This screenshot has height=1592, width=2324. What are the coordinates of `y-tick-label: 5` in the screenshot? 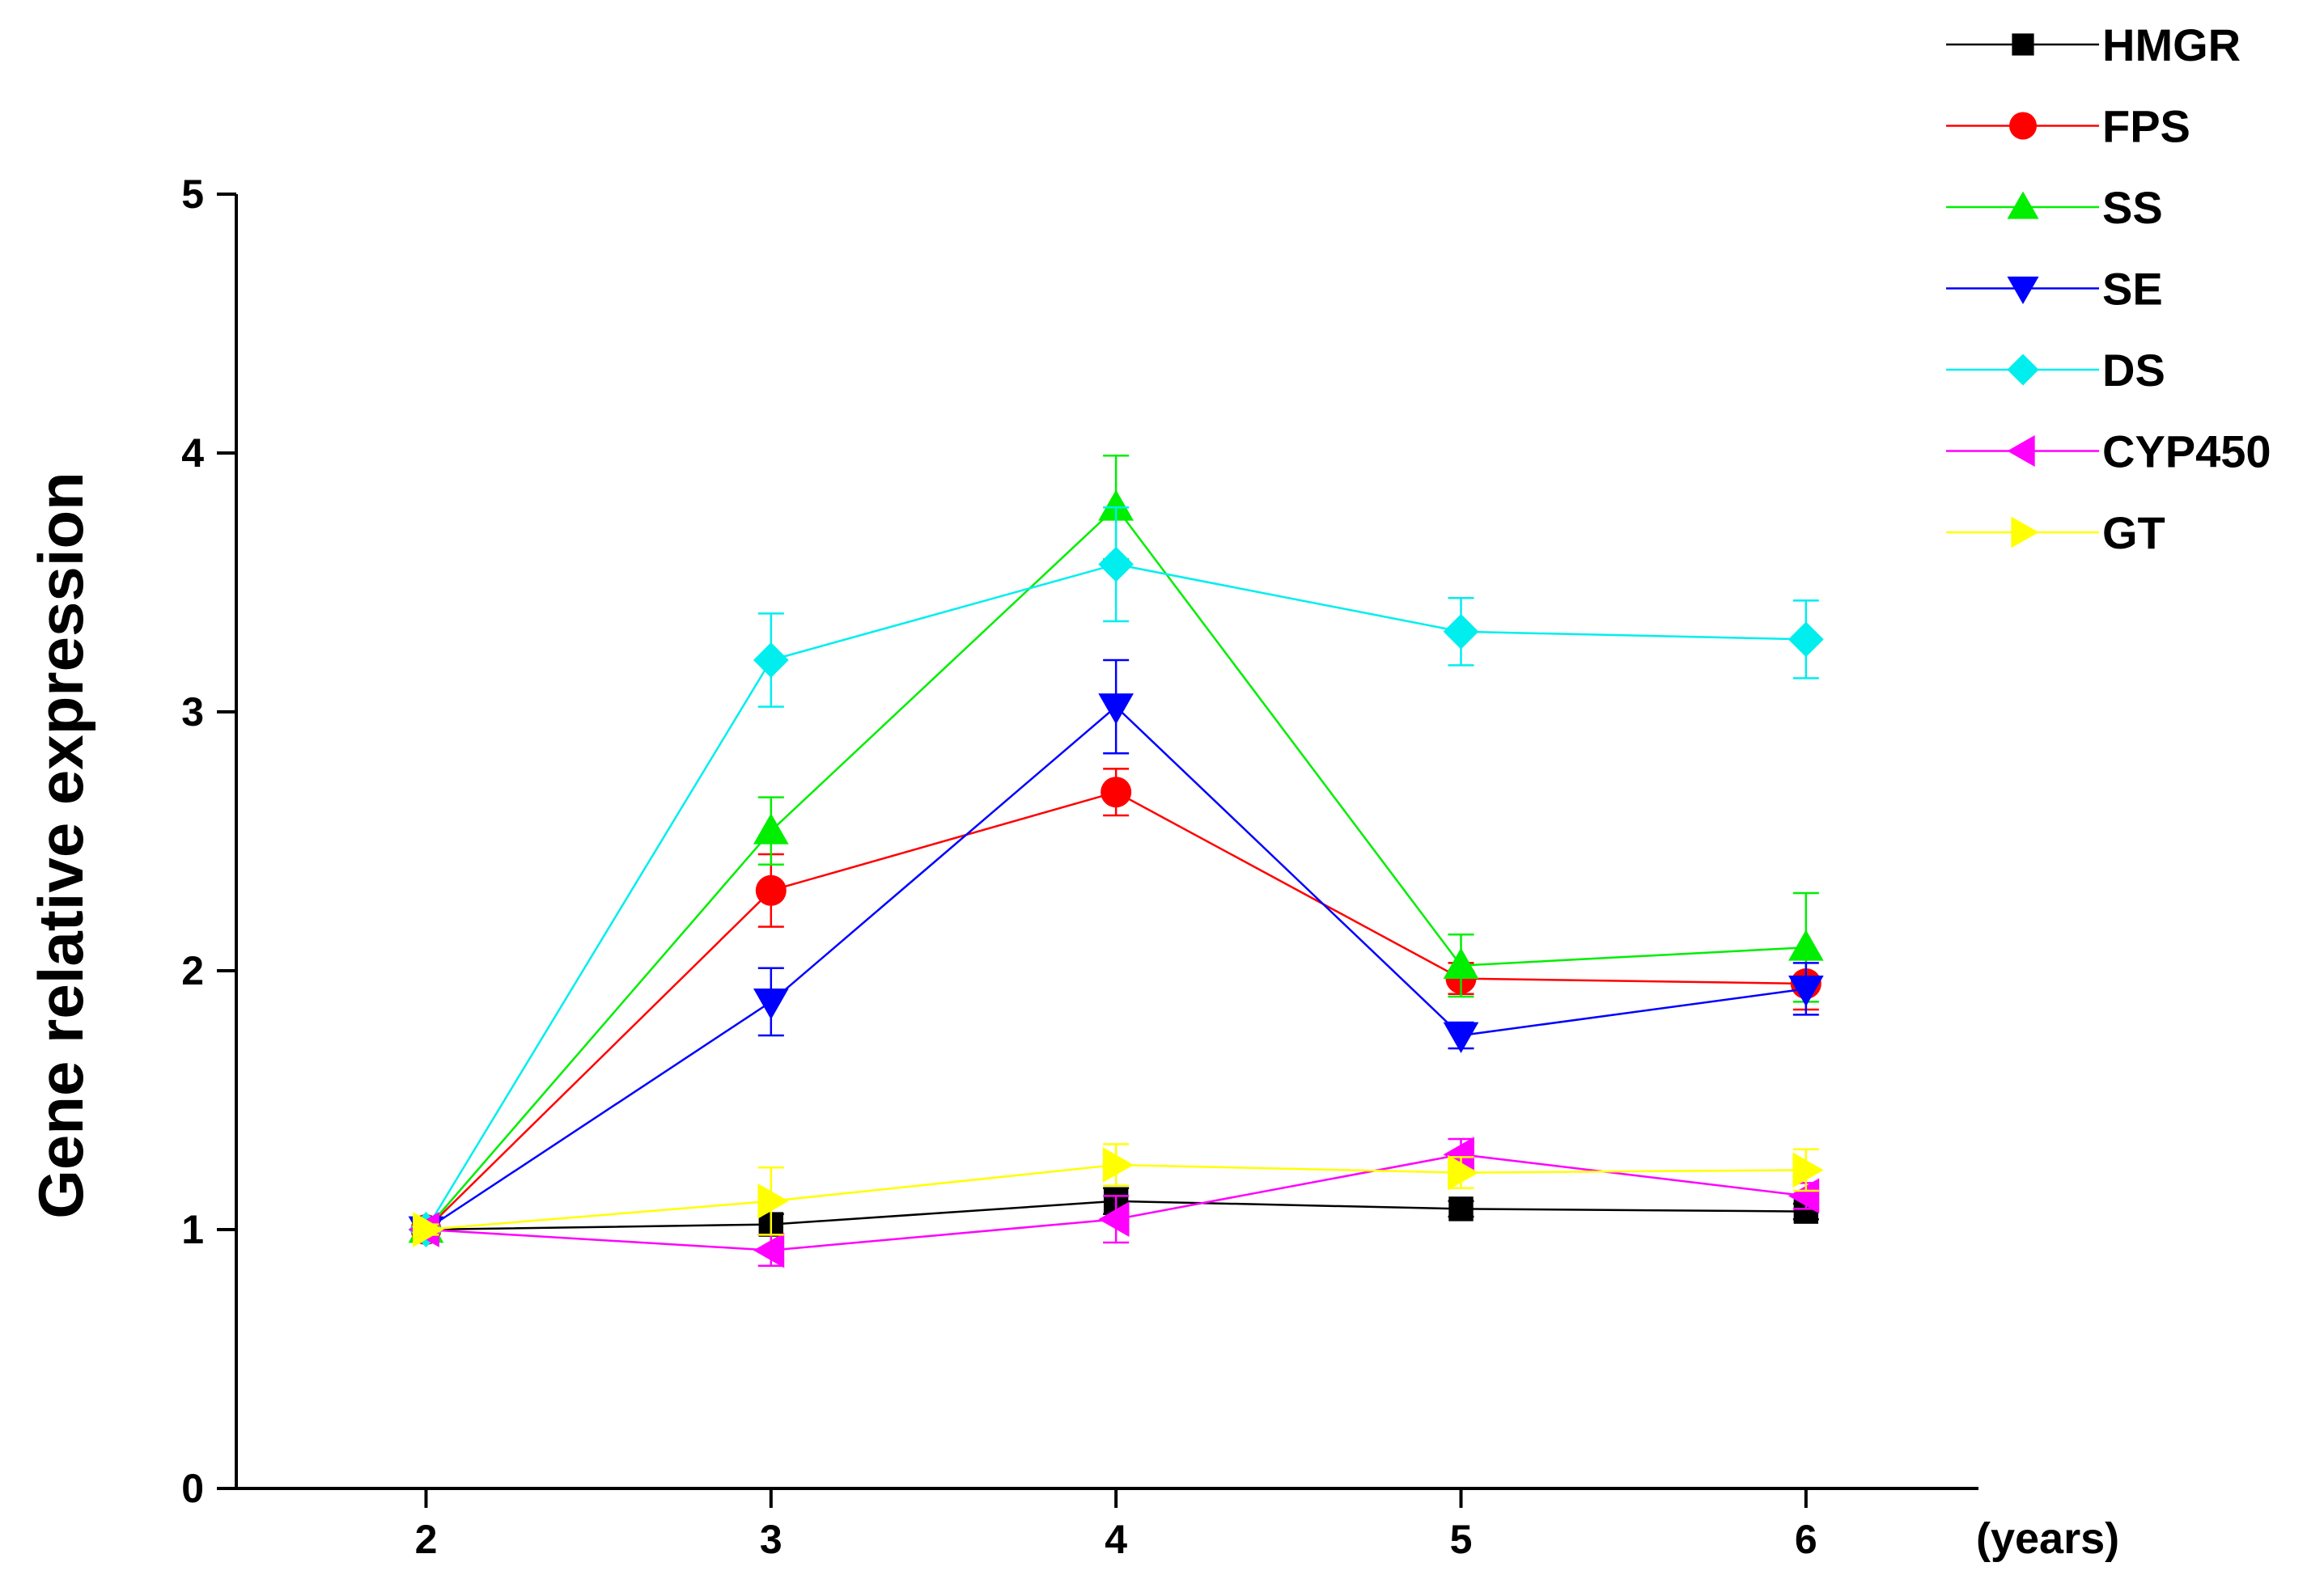 It's located at (192, 194).